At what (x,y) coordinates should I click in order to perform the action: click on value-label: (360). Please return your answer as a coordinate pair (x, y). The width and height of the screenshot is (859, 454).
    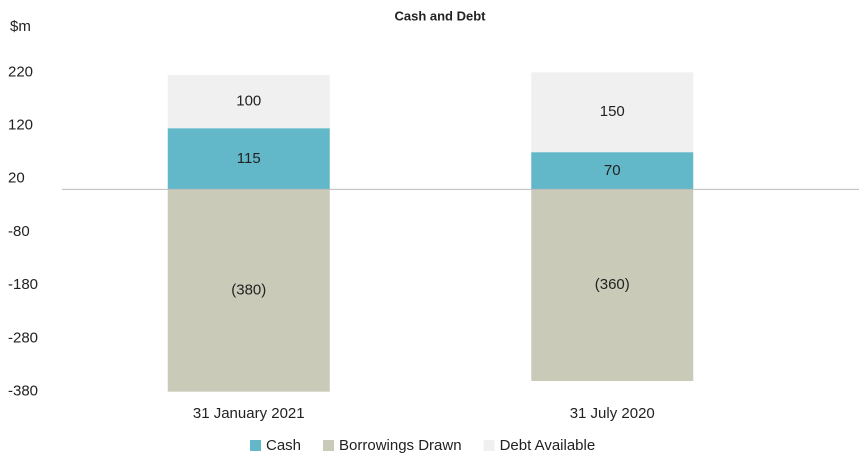
    Looking at the image, I should click on (612, 284).